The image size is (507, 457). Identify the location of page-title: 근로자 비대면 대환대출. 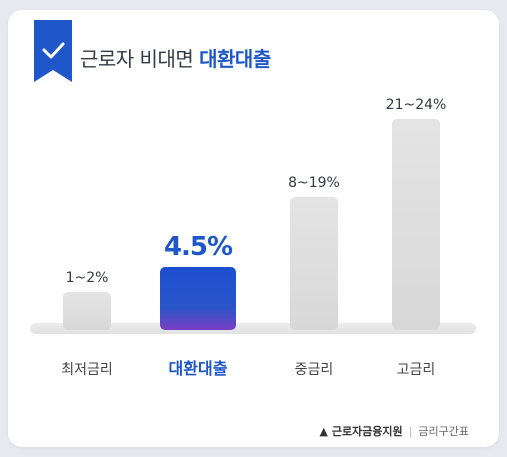
(175, 57).